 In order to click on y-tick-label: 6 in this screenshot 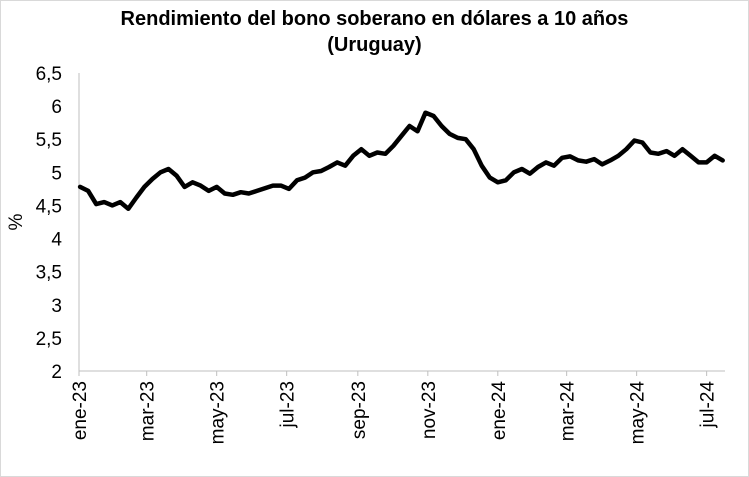, I will do `click(56, 107)`.